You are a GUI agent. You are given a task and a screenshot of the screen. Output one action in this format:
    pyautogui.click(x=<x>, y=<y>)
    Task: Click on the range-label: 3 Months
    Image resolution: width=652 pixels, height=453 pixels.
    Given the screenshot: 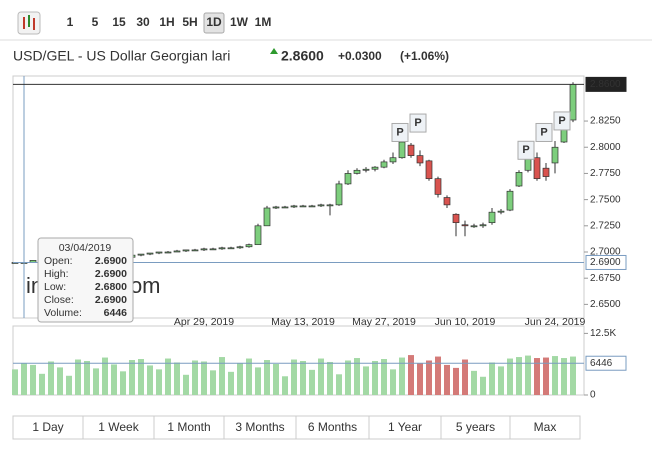 What is the action you would take?
    pyautogui.click(x=259, y=427)
    